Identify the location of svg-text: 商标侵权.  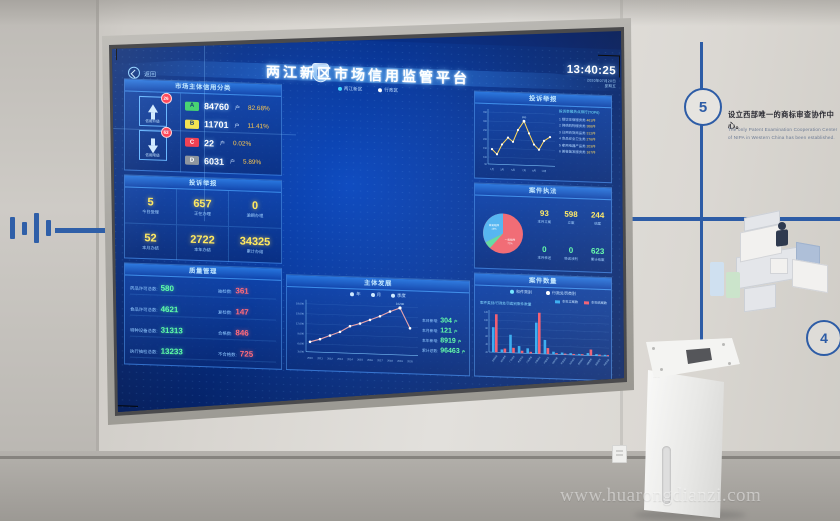
(503, 358).